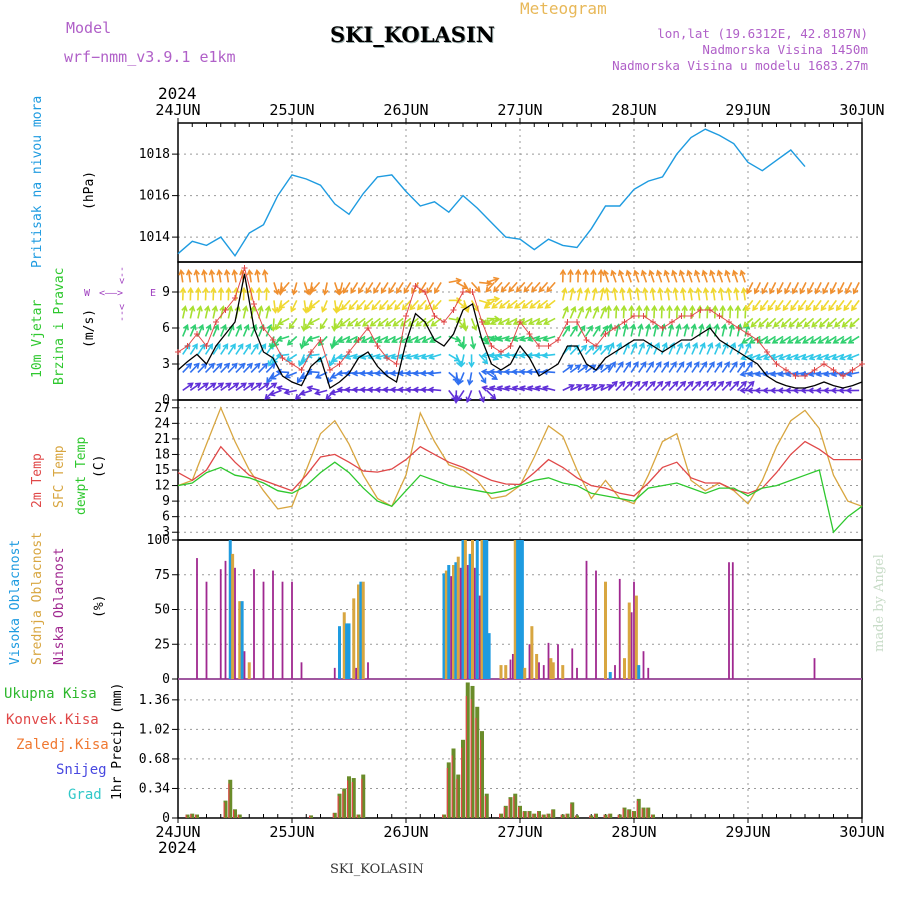 Image resolution: width=900 pixels, height=900 pixels. Describe the element at coordinates (154, 237) in the screenshot. I see `y-tick-label: 1014` at that location.